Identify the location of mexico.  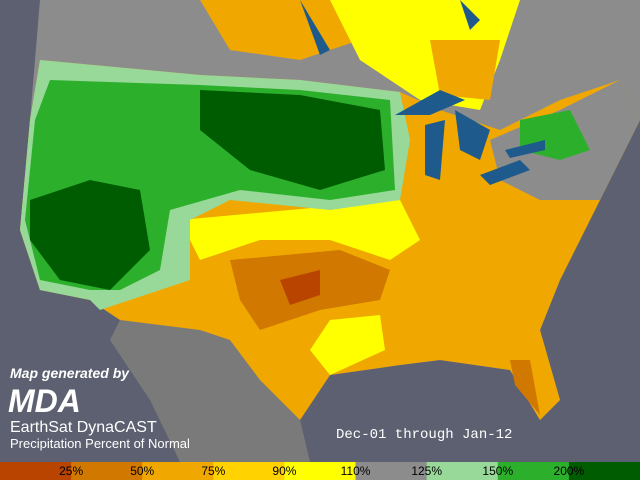
(210, 391).